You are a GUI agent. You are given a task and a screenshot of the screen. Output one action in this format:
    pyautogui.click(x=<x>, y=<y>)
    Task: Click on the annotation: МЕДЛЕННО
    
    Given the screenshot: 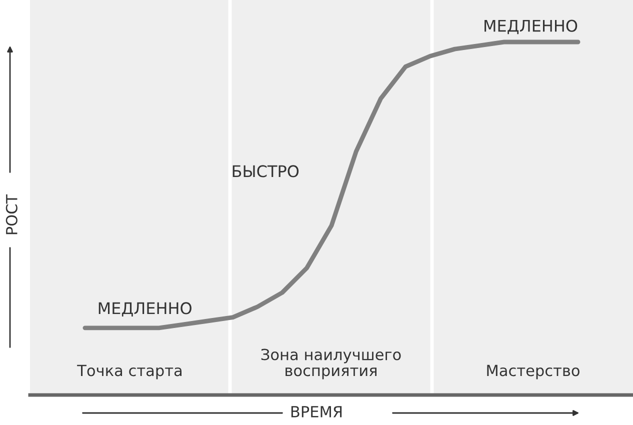 What is the action you would take?
    pyautogui.click(x=145, y=309)
    